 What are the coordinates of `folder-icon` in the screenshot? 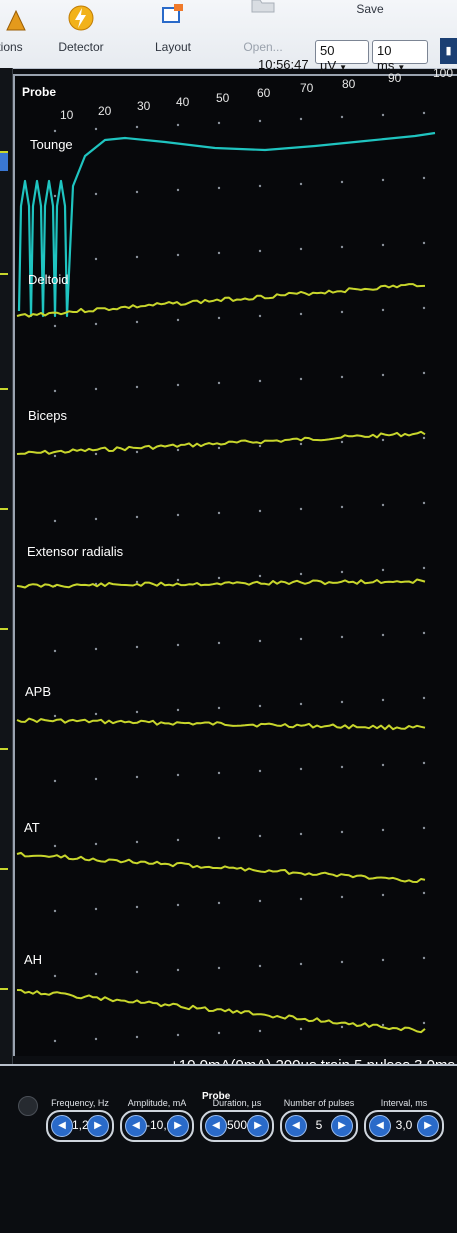 It's located at (263, 6).